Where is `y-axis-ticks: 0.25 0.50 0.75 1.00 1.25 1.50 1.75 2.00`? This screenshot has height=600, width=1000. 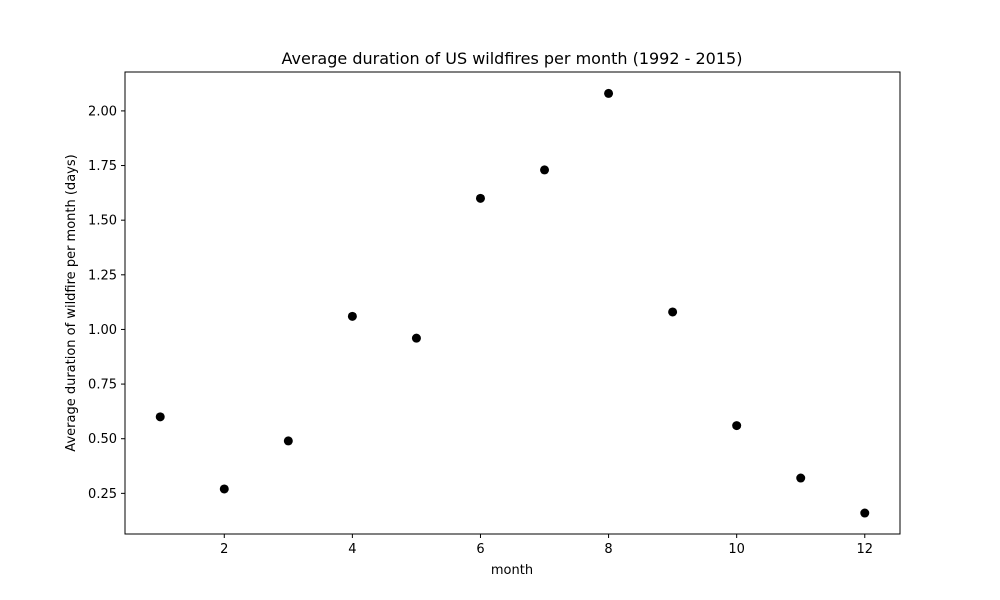
y-axis-ticks: 0.25 0.50 0.75 1.00 1.25 1.50 1.75 2.00 is located at coordinates (106, 303).